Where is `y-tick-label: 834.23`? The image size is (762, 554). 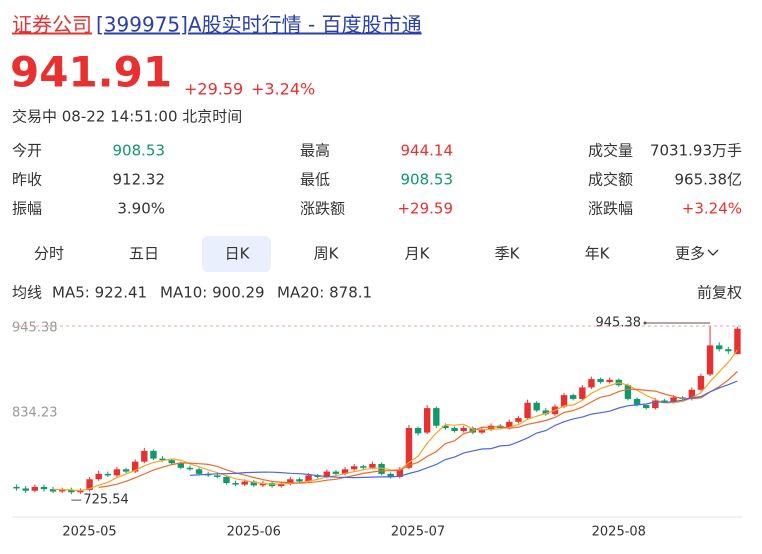
y-tick-label: 834.23 is located at coordinates (35, 412).